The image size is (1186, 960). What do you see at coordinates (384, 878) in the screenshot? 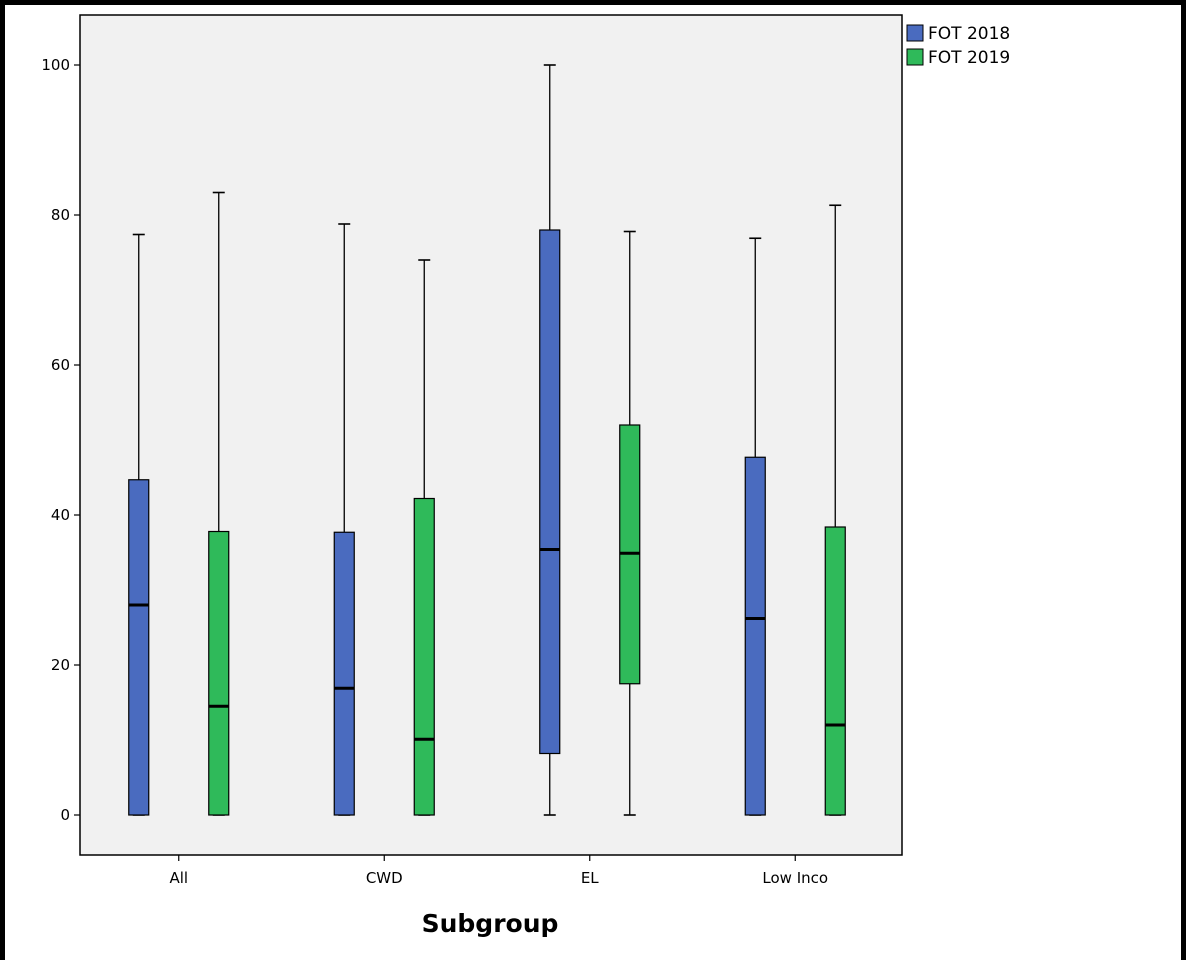
I see `x-tick-label: CWD` at bounding box center [384, 878].